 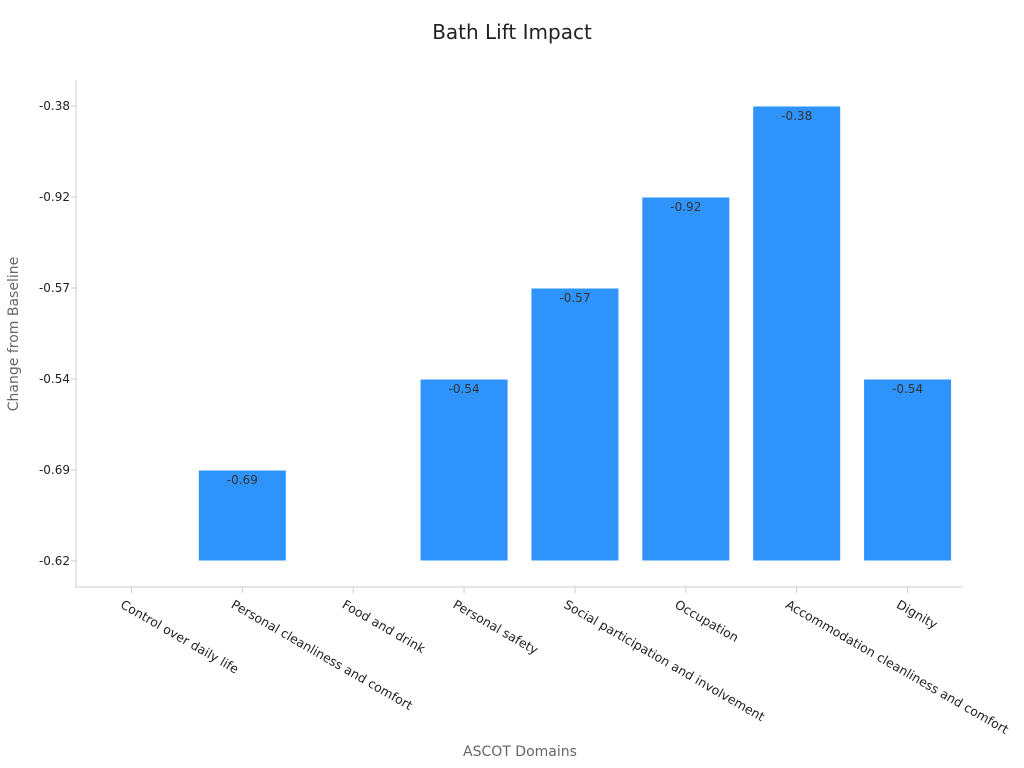 I want to click on x-axis-title: ASCOT Domains, so click(x=520, y=752).